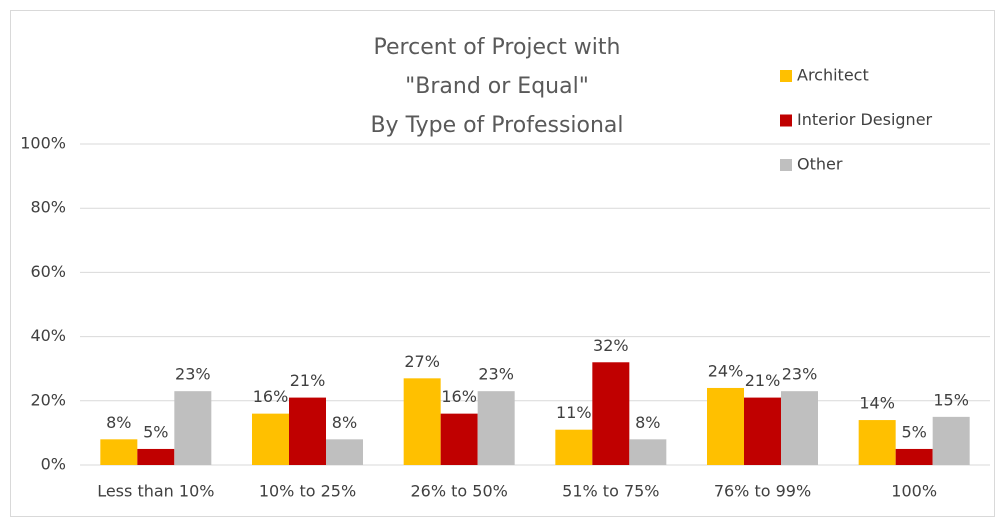 This screenshot has width=1003, height=527. What do you see at coordinates (574, 412) in the screenshot?
I see `data-label: 11%` at bounding box center [574, 412].